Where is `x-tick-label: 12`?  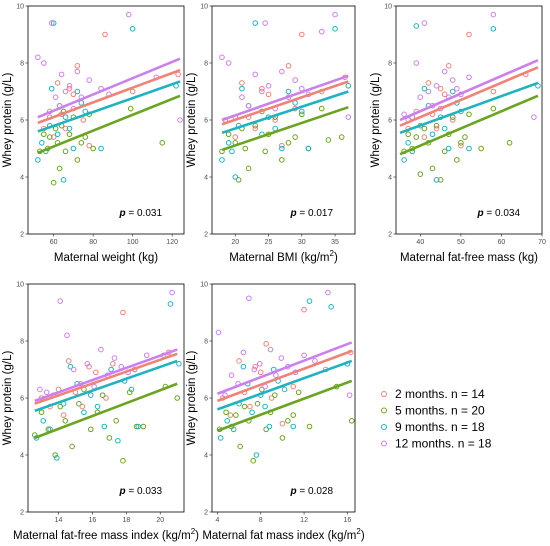
x-tick-label: 12 is located at coordinates (304, 520).